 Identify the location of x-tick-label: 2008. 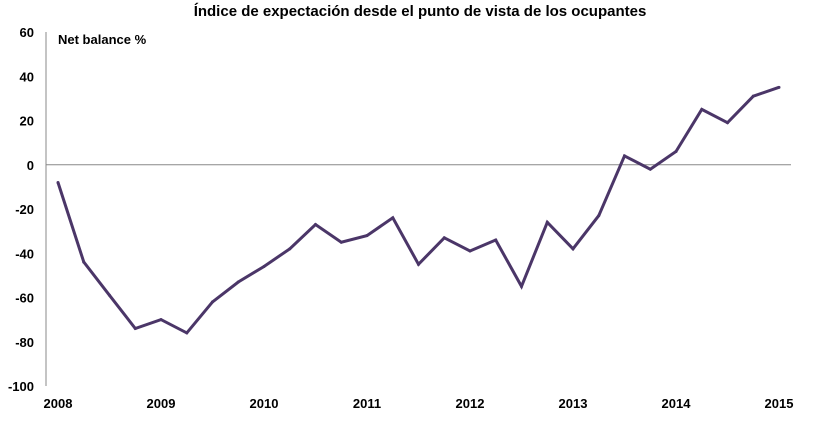
(58, 403).